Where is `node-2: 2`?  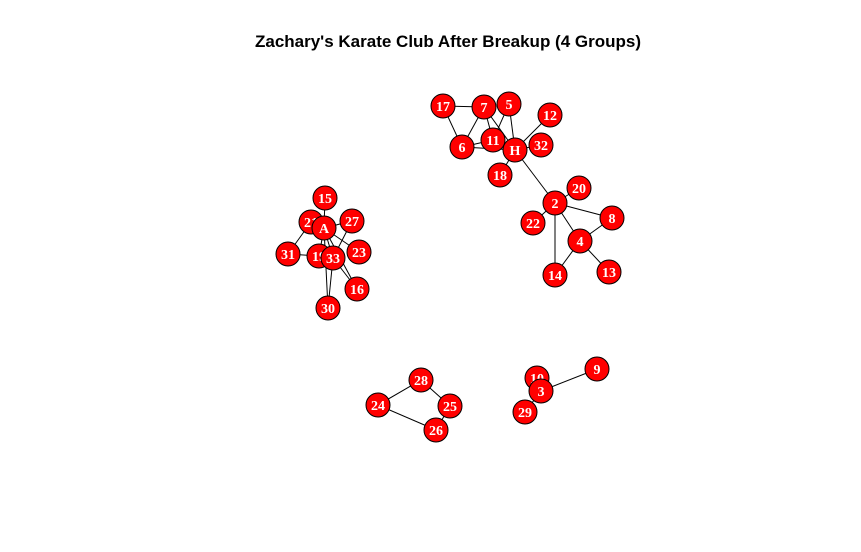
node-2: 2 is located at coordinates (555, 203).